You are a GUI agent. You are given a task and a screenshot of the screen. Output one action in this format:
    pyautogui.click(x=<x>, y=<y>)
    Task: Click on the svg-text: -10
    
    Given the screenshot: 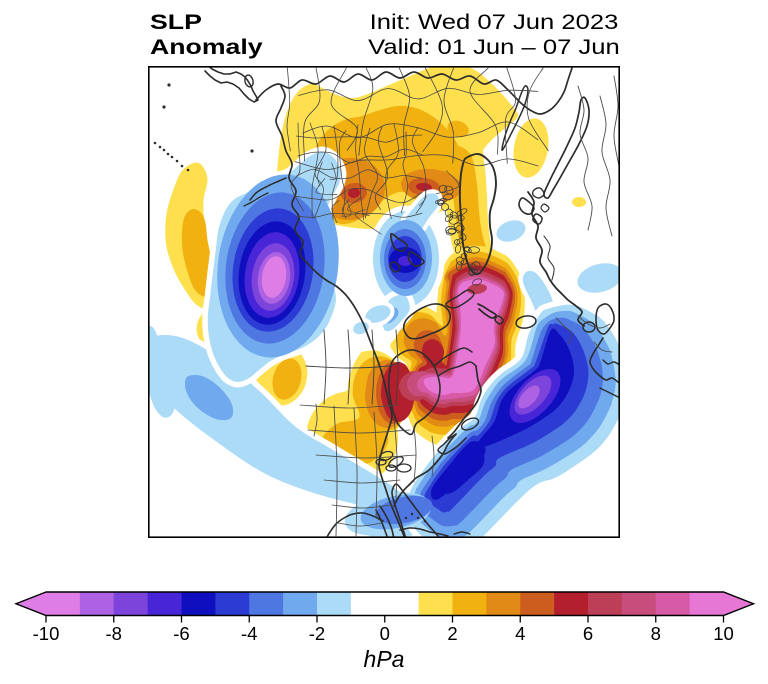 What is the action you would take?
    pyautogui.click(x=46, y=633)
    